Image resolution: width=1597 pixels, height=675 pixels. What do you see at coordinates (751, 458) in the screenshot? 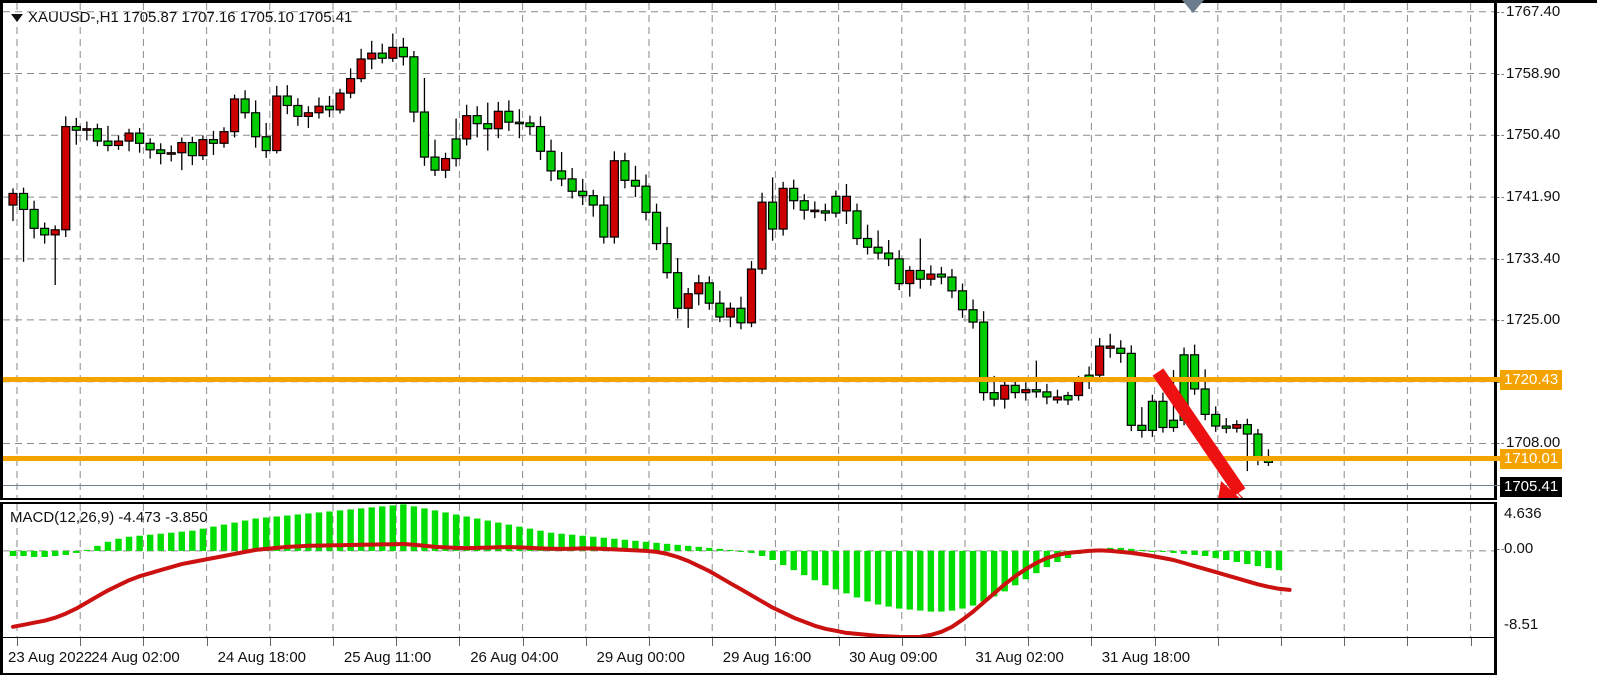
I see `support-line` at bounding box center [751, 458].